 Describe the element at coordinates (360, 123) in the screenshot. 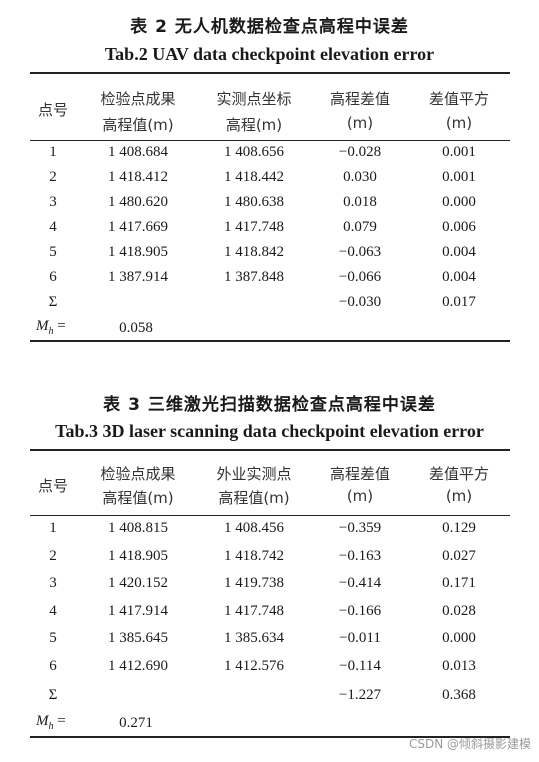

I see `table-2-header-col3-l2: (m)` at that location.